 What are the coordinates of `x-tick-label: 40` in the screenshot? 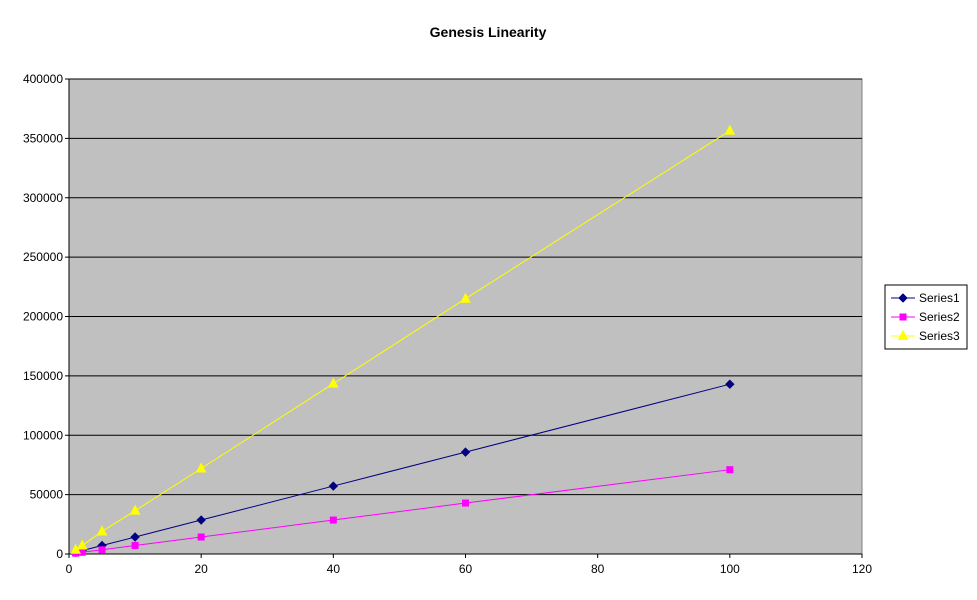 It's located at (334, 569).